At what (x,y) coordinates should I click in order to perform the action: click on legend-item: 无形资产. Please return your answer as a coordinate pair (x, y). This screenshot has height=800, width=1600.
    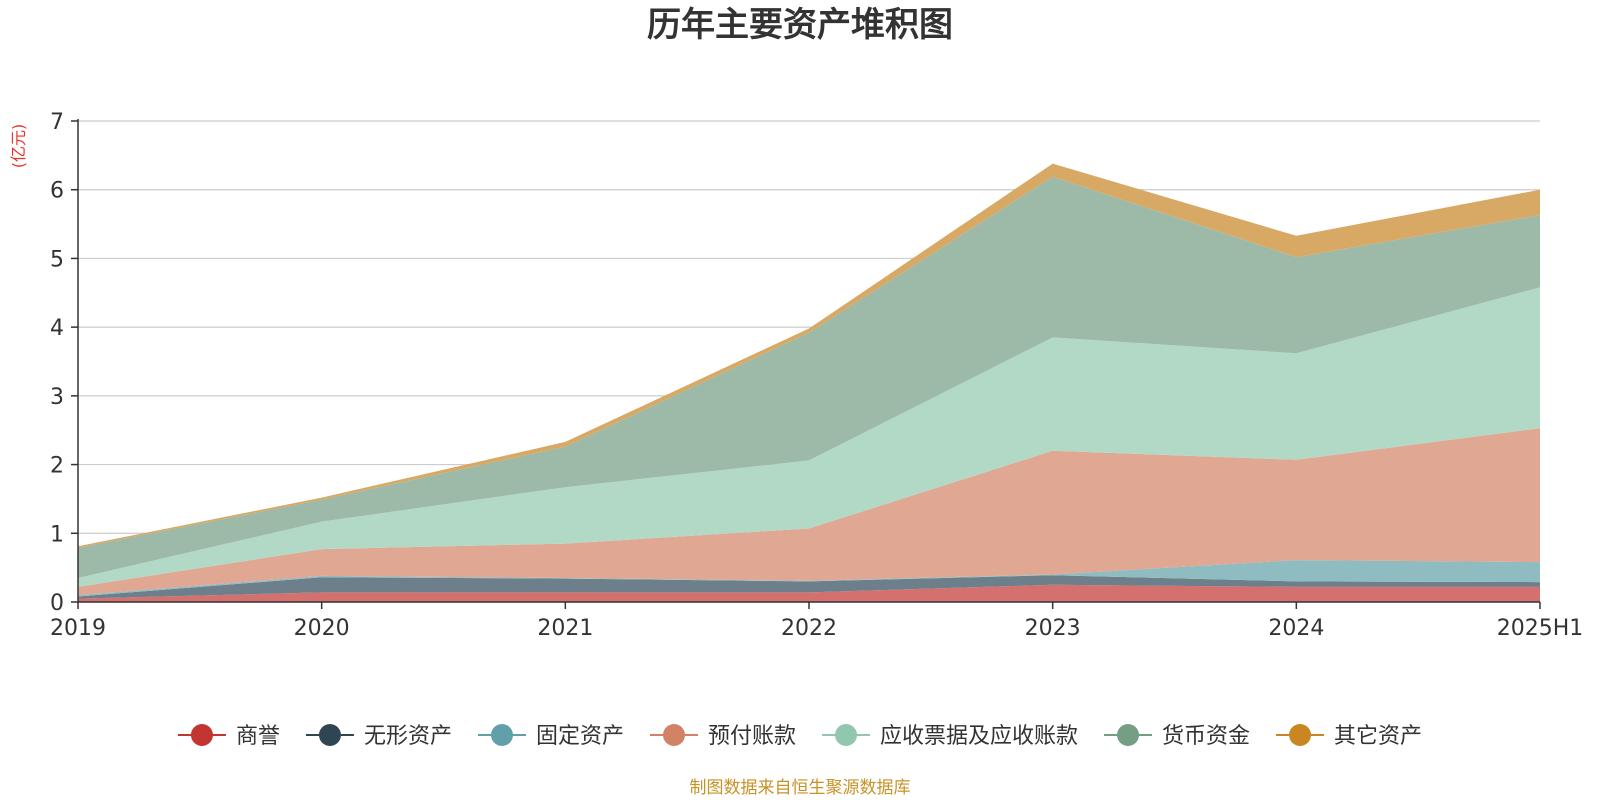
    Looking at the image, I should click on (378, 736).